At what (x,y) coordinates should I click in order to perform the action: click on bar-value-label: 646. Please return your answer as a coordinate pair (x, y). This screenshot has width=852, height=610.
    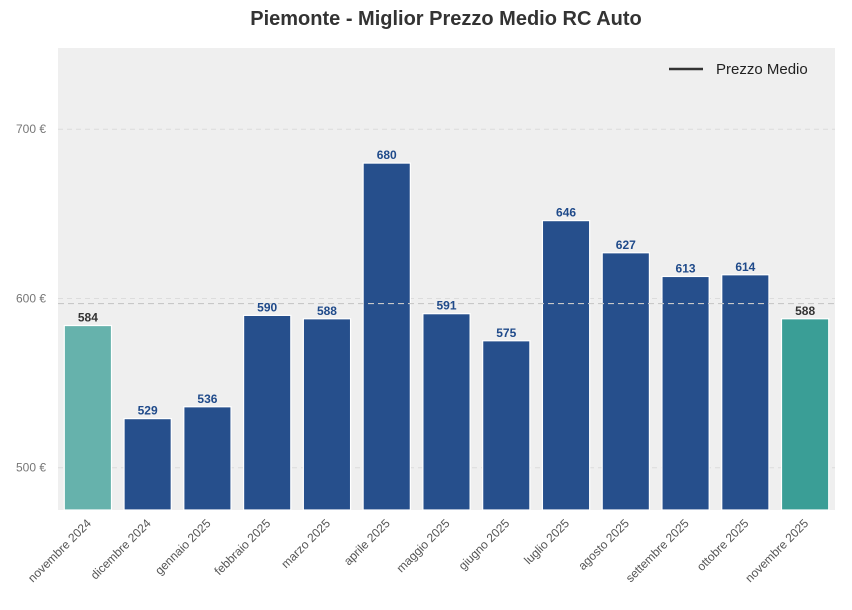
    Looking at the image, I should click on (566, 213).